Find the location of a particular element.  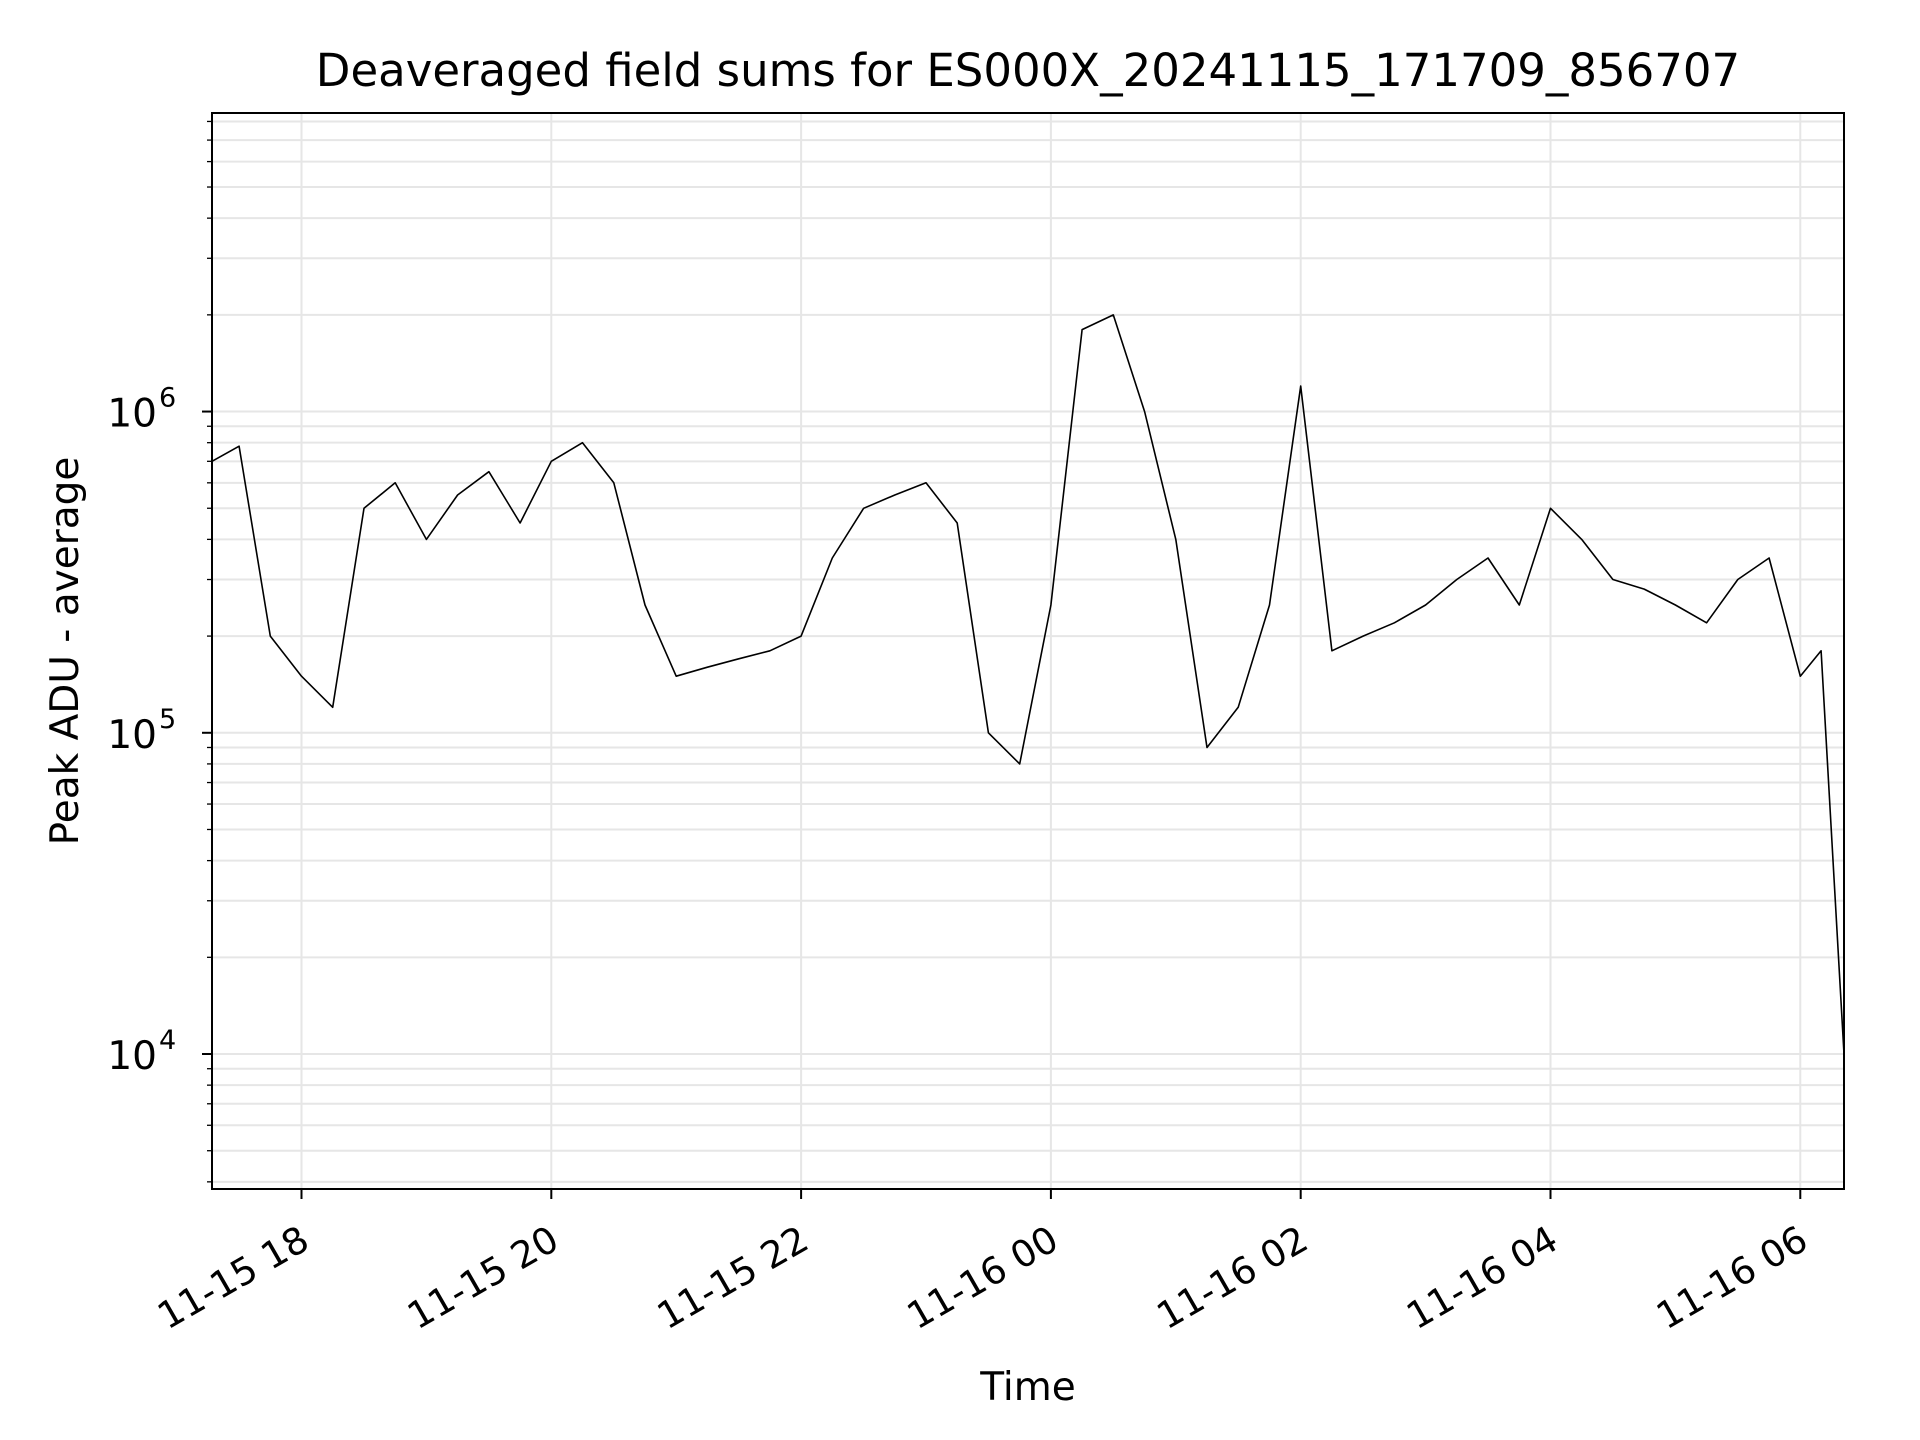

x-tick-label: 11-16 06 is located at coordinates (1732, 1278).